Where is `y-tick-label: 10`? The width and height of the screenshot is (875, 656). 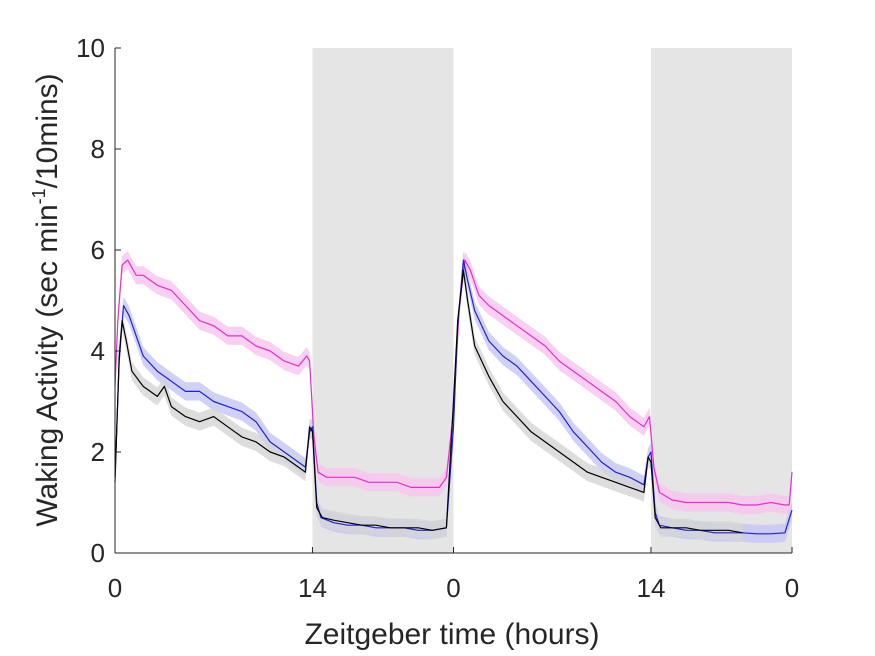 y-tick-label: 10 is located at coordinates (90, 48).